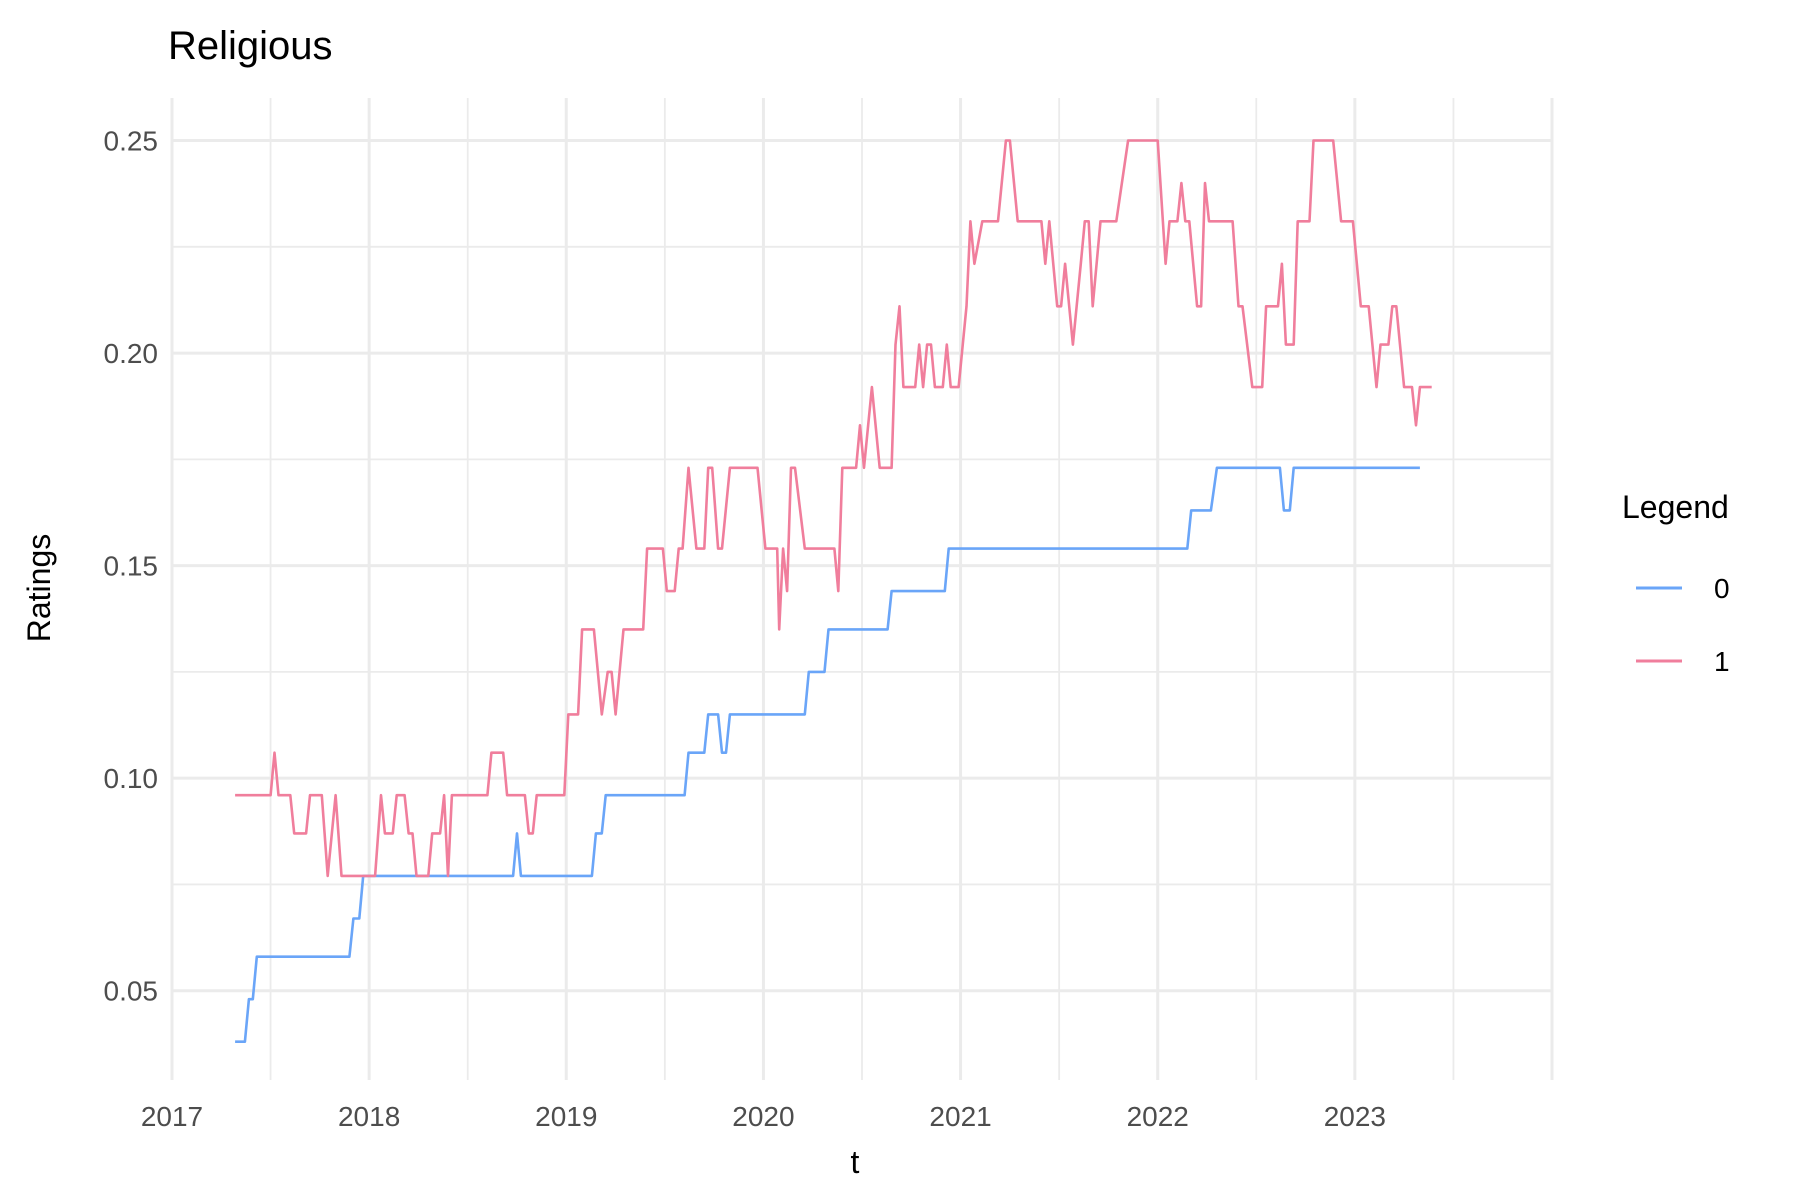 Image resolution: width=1800 pixels, height=1200 pixels. What do you see at coordinates (172, 1116) in the screenshot?
I see `x-tick-label: 2017` at bounding box center [172, 1116].